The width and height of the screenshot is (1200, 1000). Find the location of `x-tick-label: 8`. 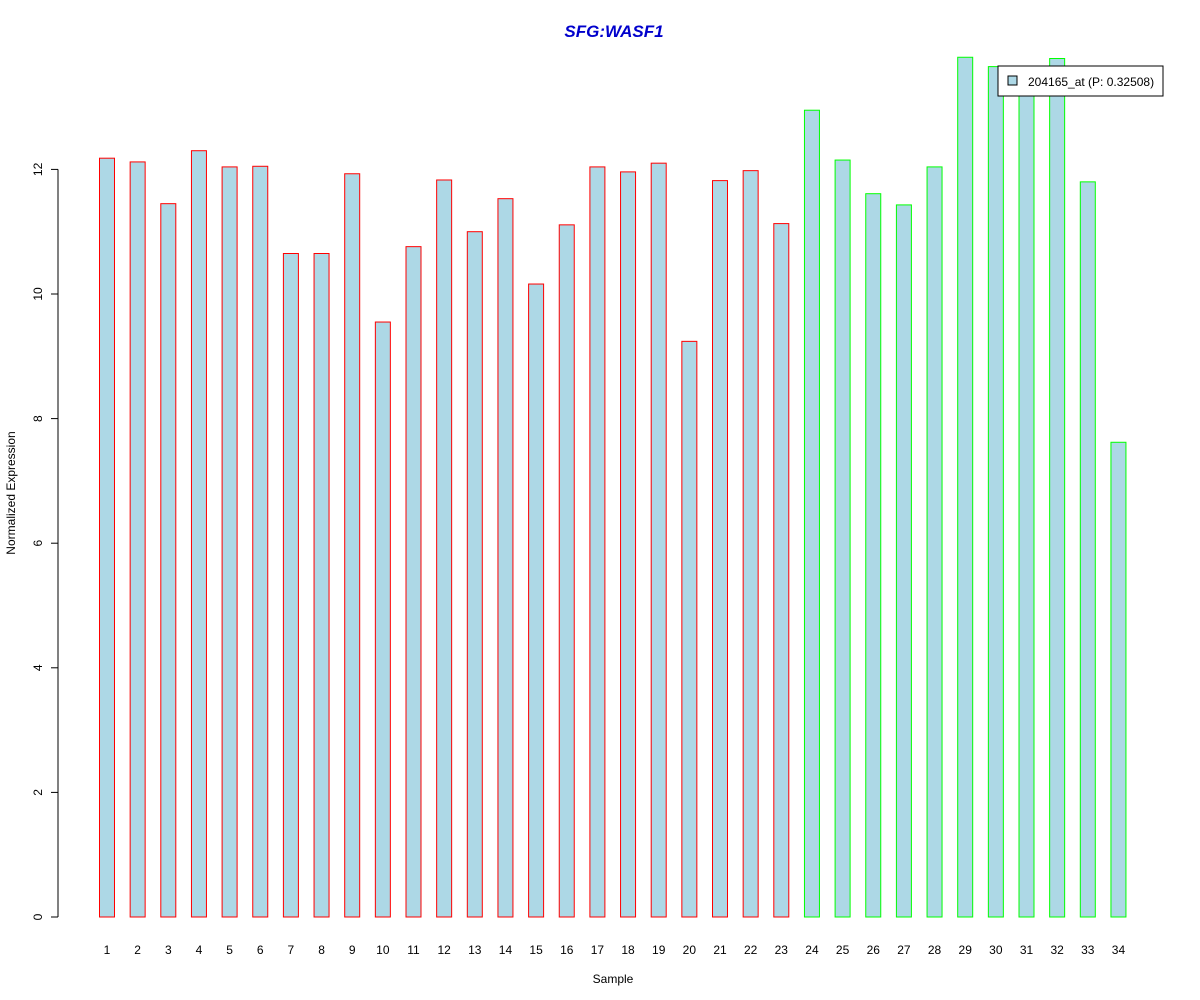

x-tick-label: 8 is located at coordinates (321, 950).